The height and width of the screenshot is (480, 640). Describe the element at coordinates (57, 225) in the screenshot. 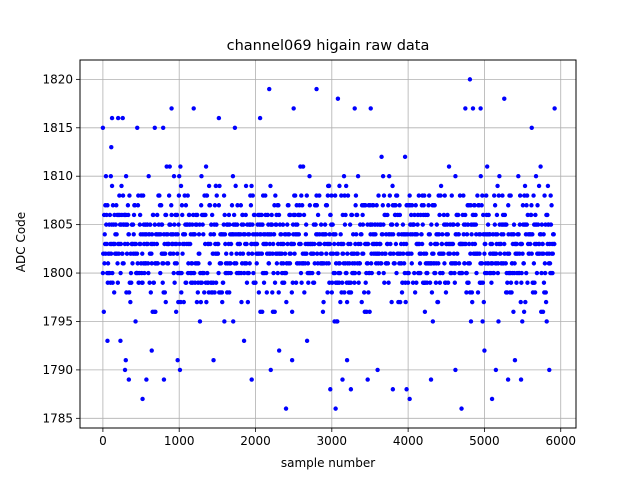

I see `y-tick-label: 1805` at that location.